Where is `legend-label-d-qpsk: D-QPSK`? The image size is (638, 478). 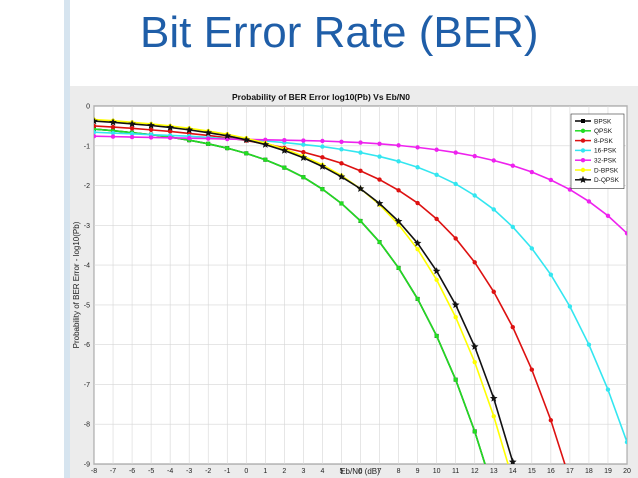
legend-label-d-qpsk: D-QPSK is located at coordinates (607, 180).